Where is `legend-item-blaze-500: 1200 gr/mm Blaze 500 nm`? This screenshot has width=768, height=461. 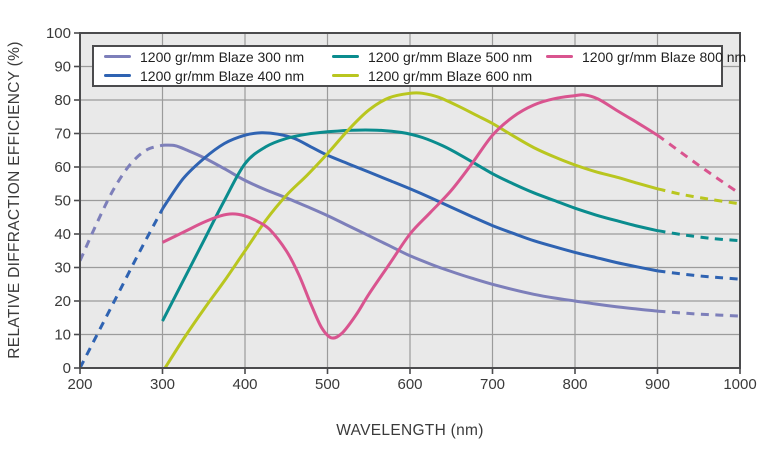 legend-item-blaze-500: 1200 gr/mm Blaze 500 nm is located at coordinates (439, 56).